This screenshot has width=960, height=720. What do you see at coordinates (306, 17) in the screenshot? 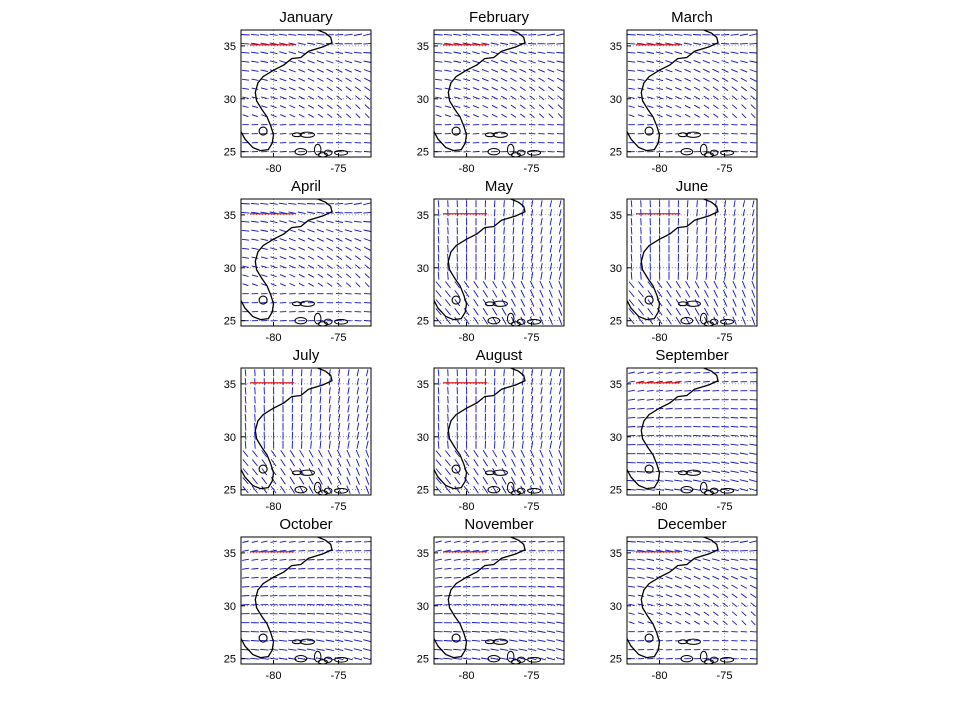
I see `panel-title: January` at bounding box center [306, 17].